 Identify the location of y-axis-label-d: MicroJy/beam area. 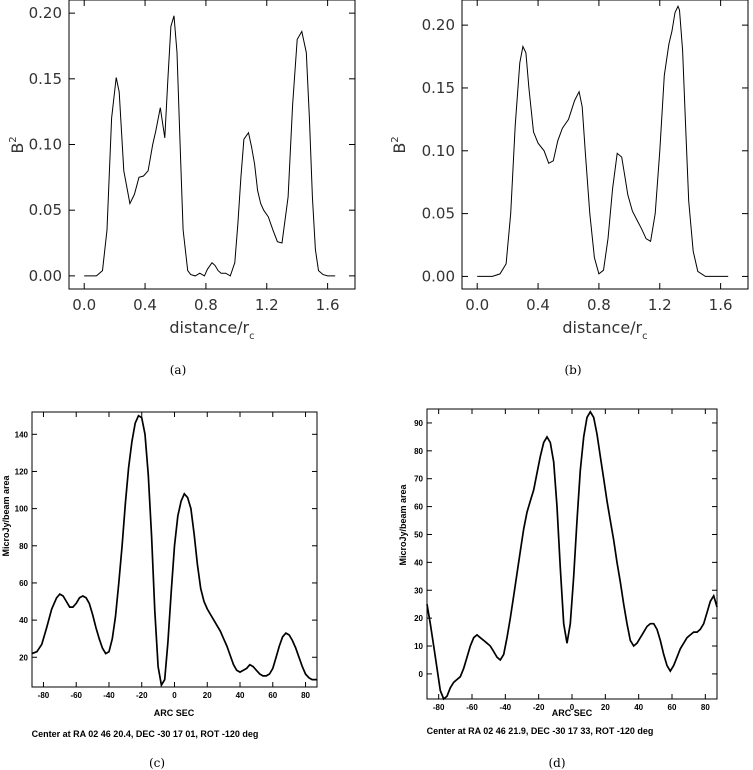
(403, 524).